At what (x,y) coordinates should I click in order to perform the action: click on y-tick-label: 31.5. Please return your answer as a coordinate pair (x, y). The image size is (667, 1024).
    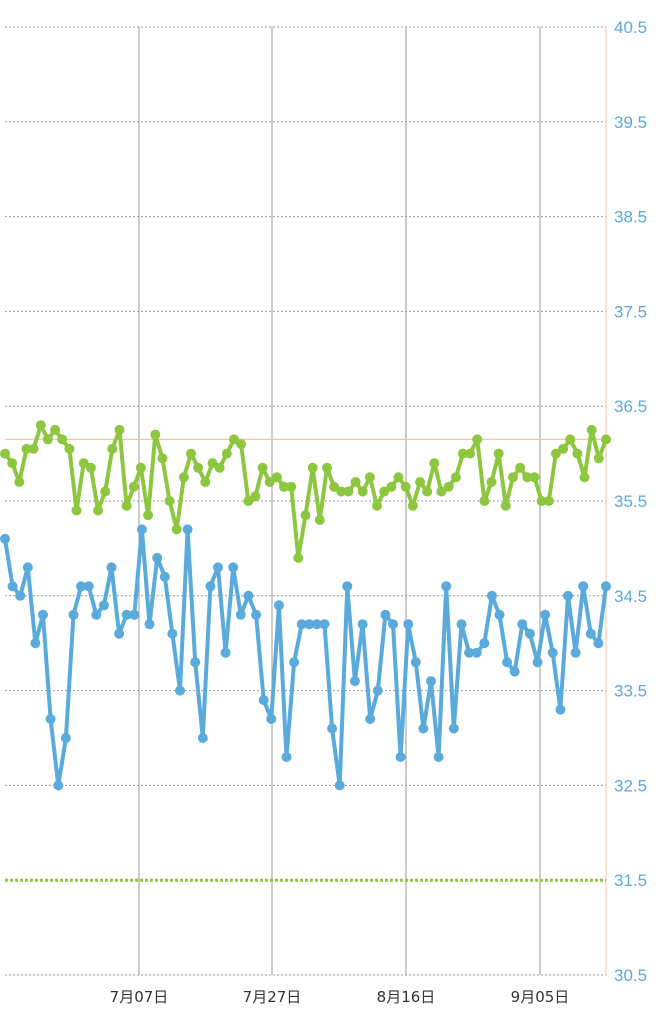
    Looking at the image, I should click on (630, 880).